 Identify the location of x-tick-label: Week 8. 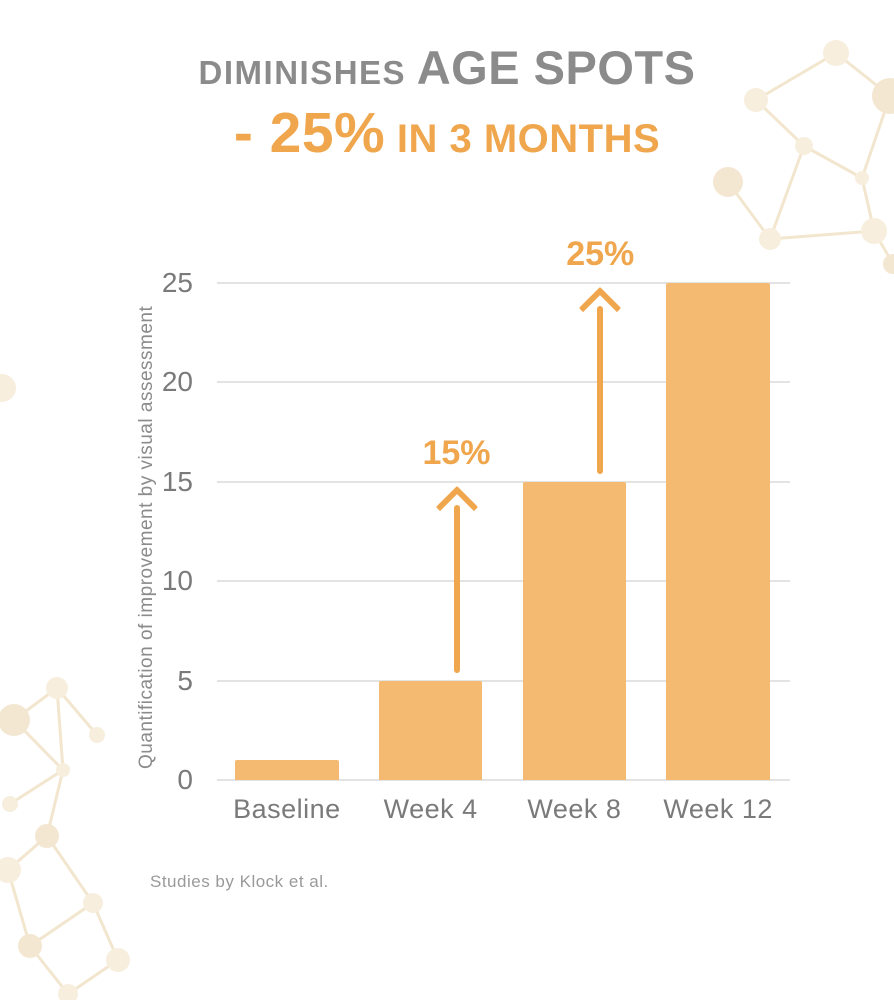
(574, 809).